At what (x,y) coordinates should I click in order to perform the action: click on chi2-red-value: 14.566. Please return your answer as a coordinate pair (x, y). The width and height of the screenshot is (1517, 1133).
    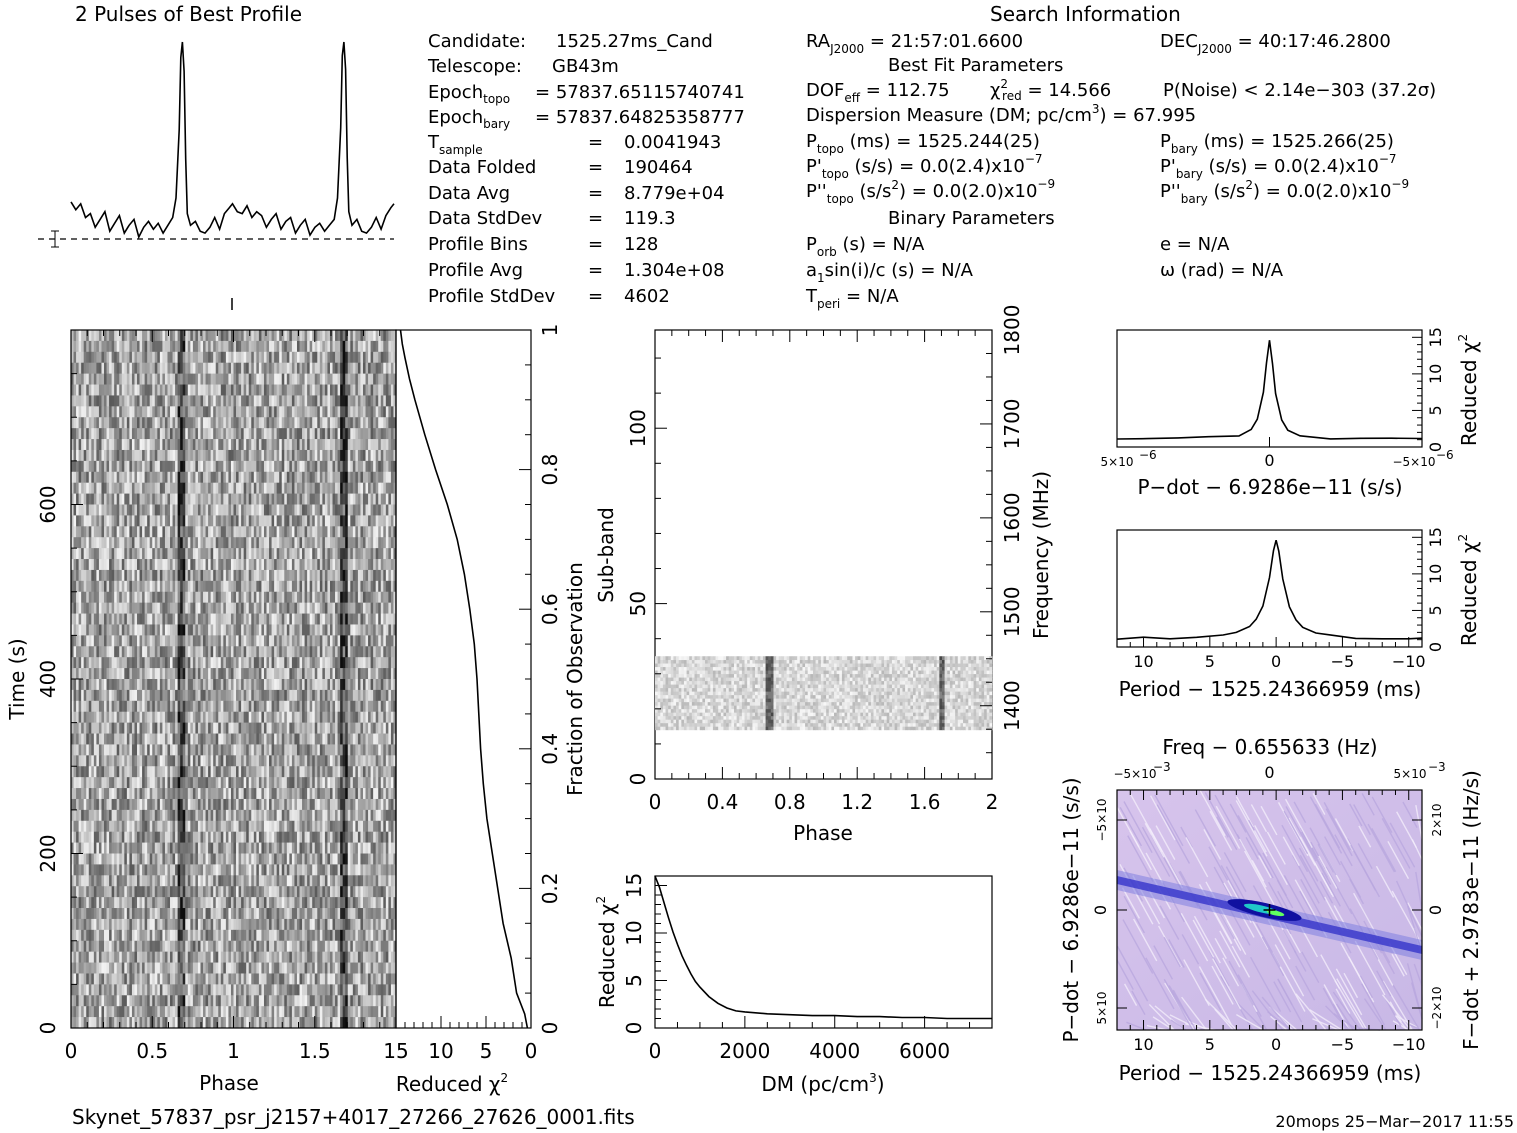
    Looking at the image, I should click on (1079, 90).